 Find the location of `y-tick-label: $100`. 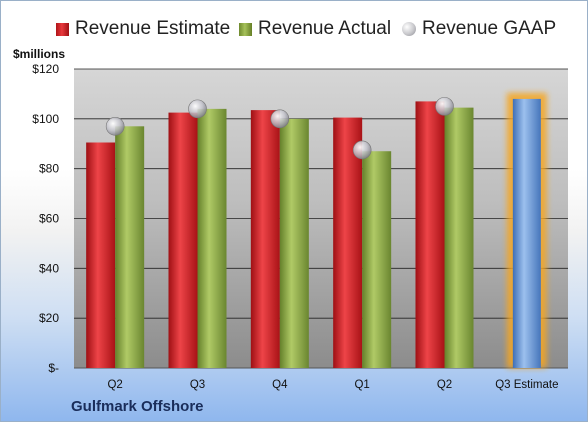

y-tick-label: $100 is located at coordinates (45, 119).